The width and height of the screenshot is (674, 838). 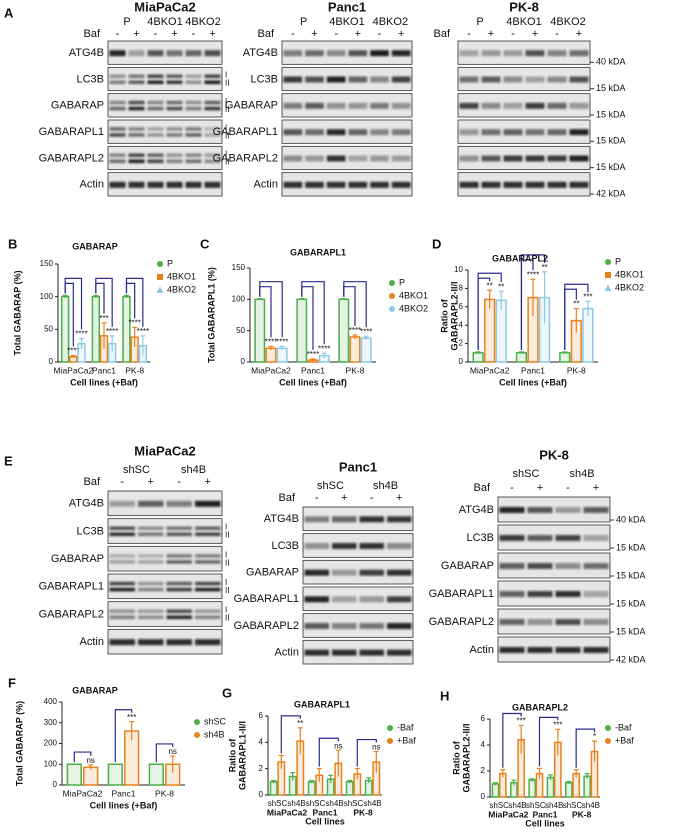 What do you see at coordinates (286, 498) in the screenshot?
I see `treatment-label: Baf` at bounding box center [286, 498].